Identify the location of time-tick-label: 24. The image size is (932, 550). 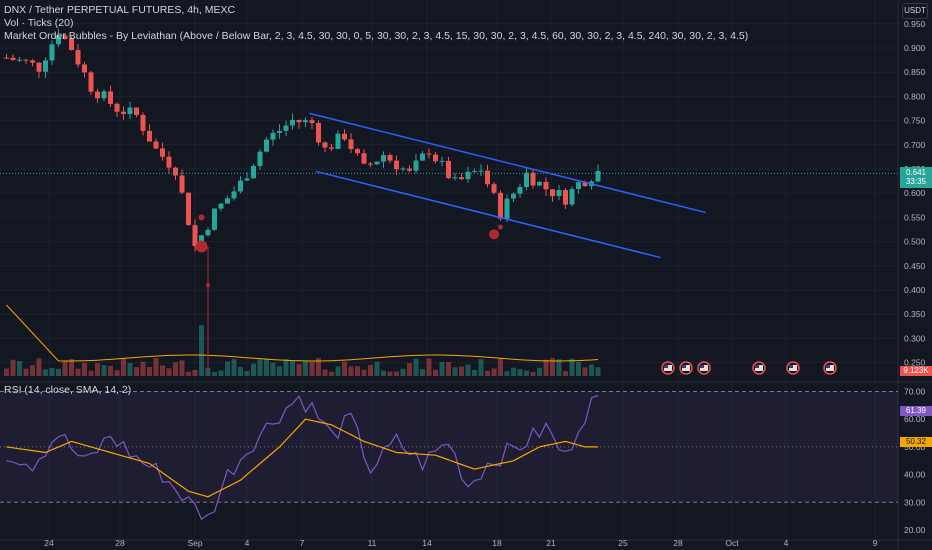
(49, 543).